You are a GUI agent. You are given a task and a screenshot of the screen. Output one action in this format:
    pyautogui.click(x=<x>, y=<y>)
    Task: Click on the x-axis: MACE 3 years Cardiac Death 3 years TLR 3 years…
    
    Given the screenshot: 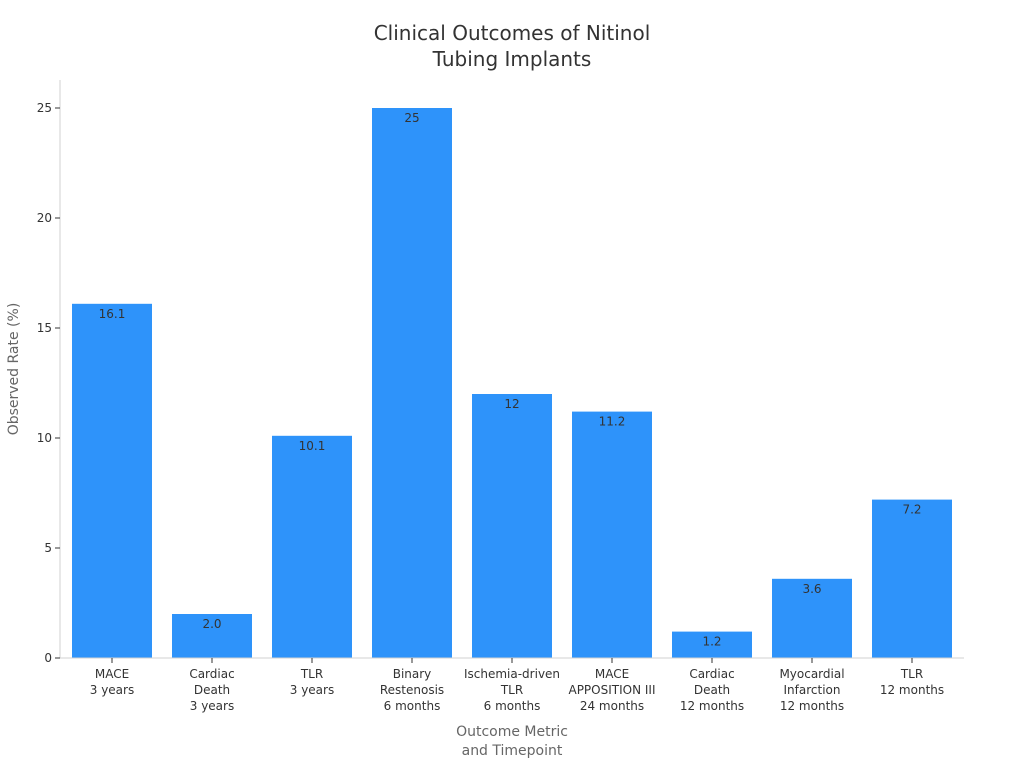 What is the action you would take?
    pyautogui.click(x=512, y=685)
    